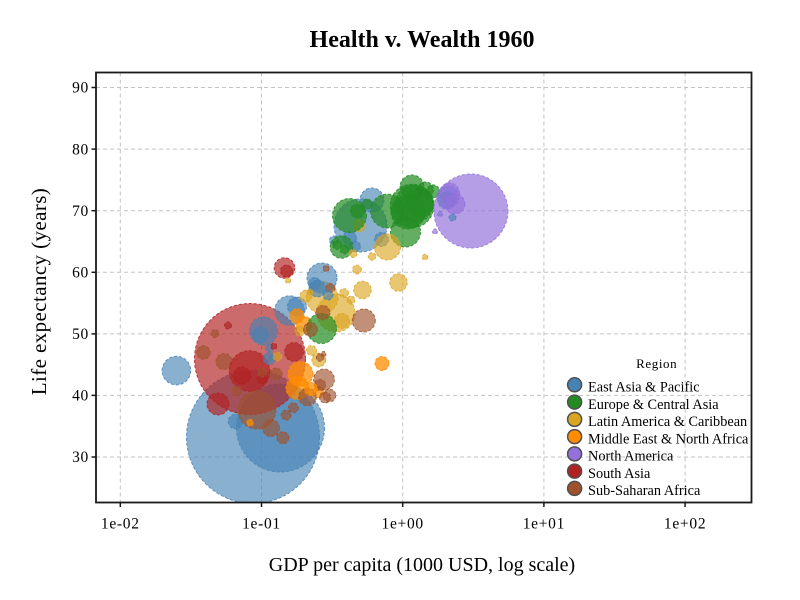 Image resolution: width=800 pixels, height=600 pixels. Describe the element at coordinates (653, 405) in the screenshot. I see `svg-text: Europe & Central Asia` at that location.